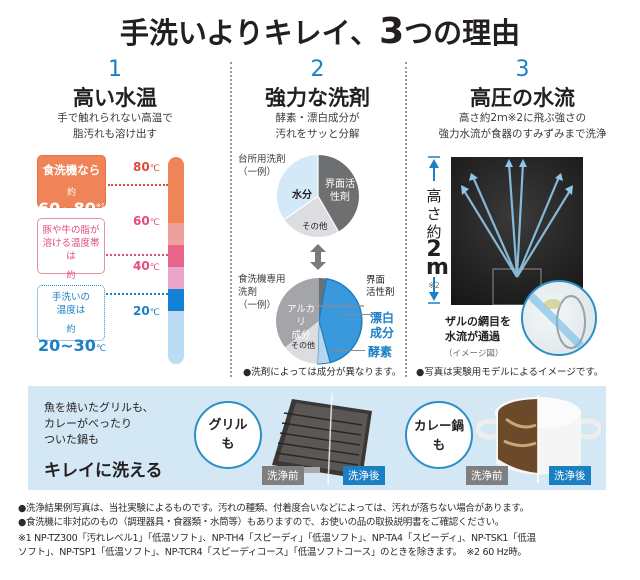  Describe the element at coordinates (437, 267) in the screenshot. I see `char: m` at that location.